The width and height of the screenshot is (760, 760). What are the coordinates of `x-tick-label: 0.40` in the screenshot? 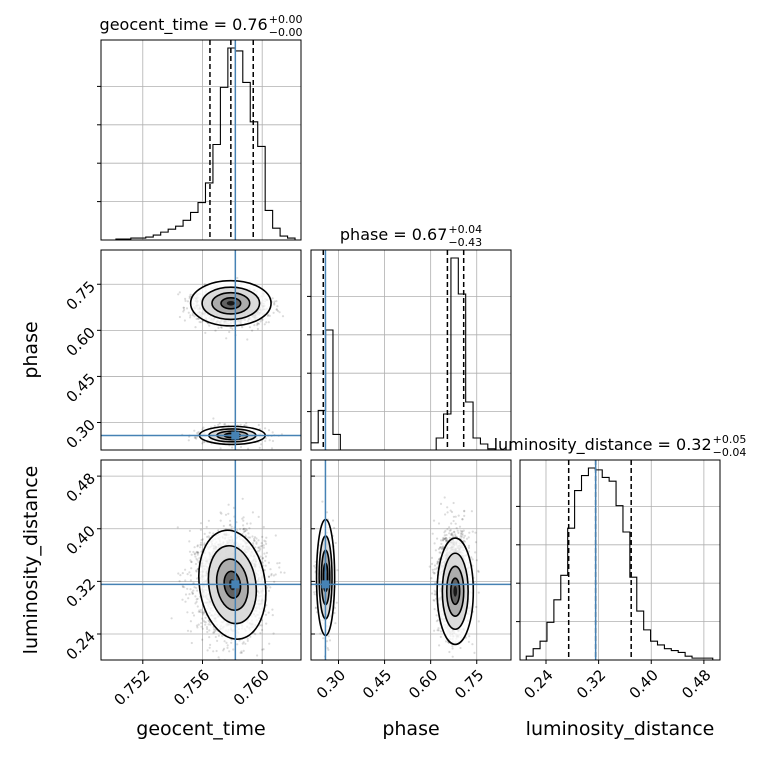 It's located at (644, 684).